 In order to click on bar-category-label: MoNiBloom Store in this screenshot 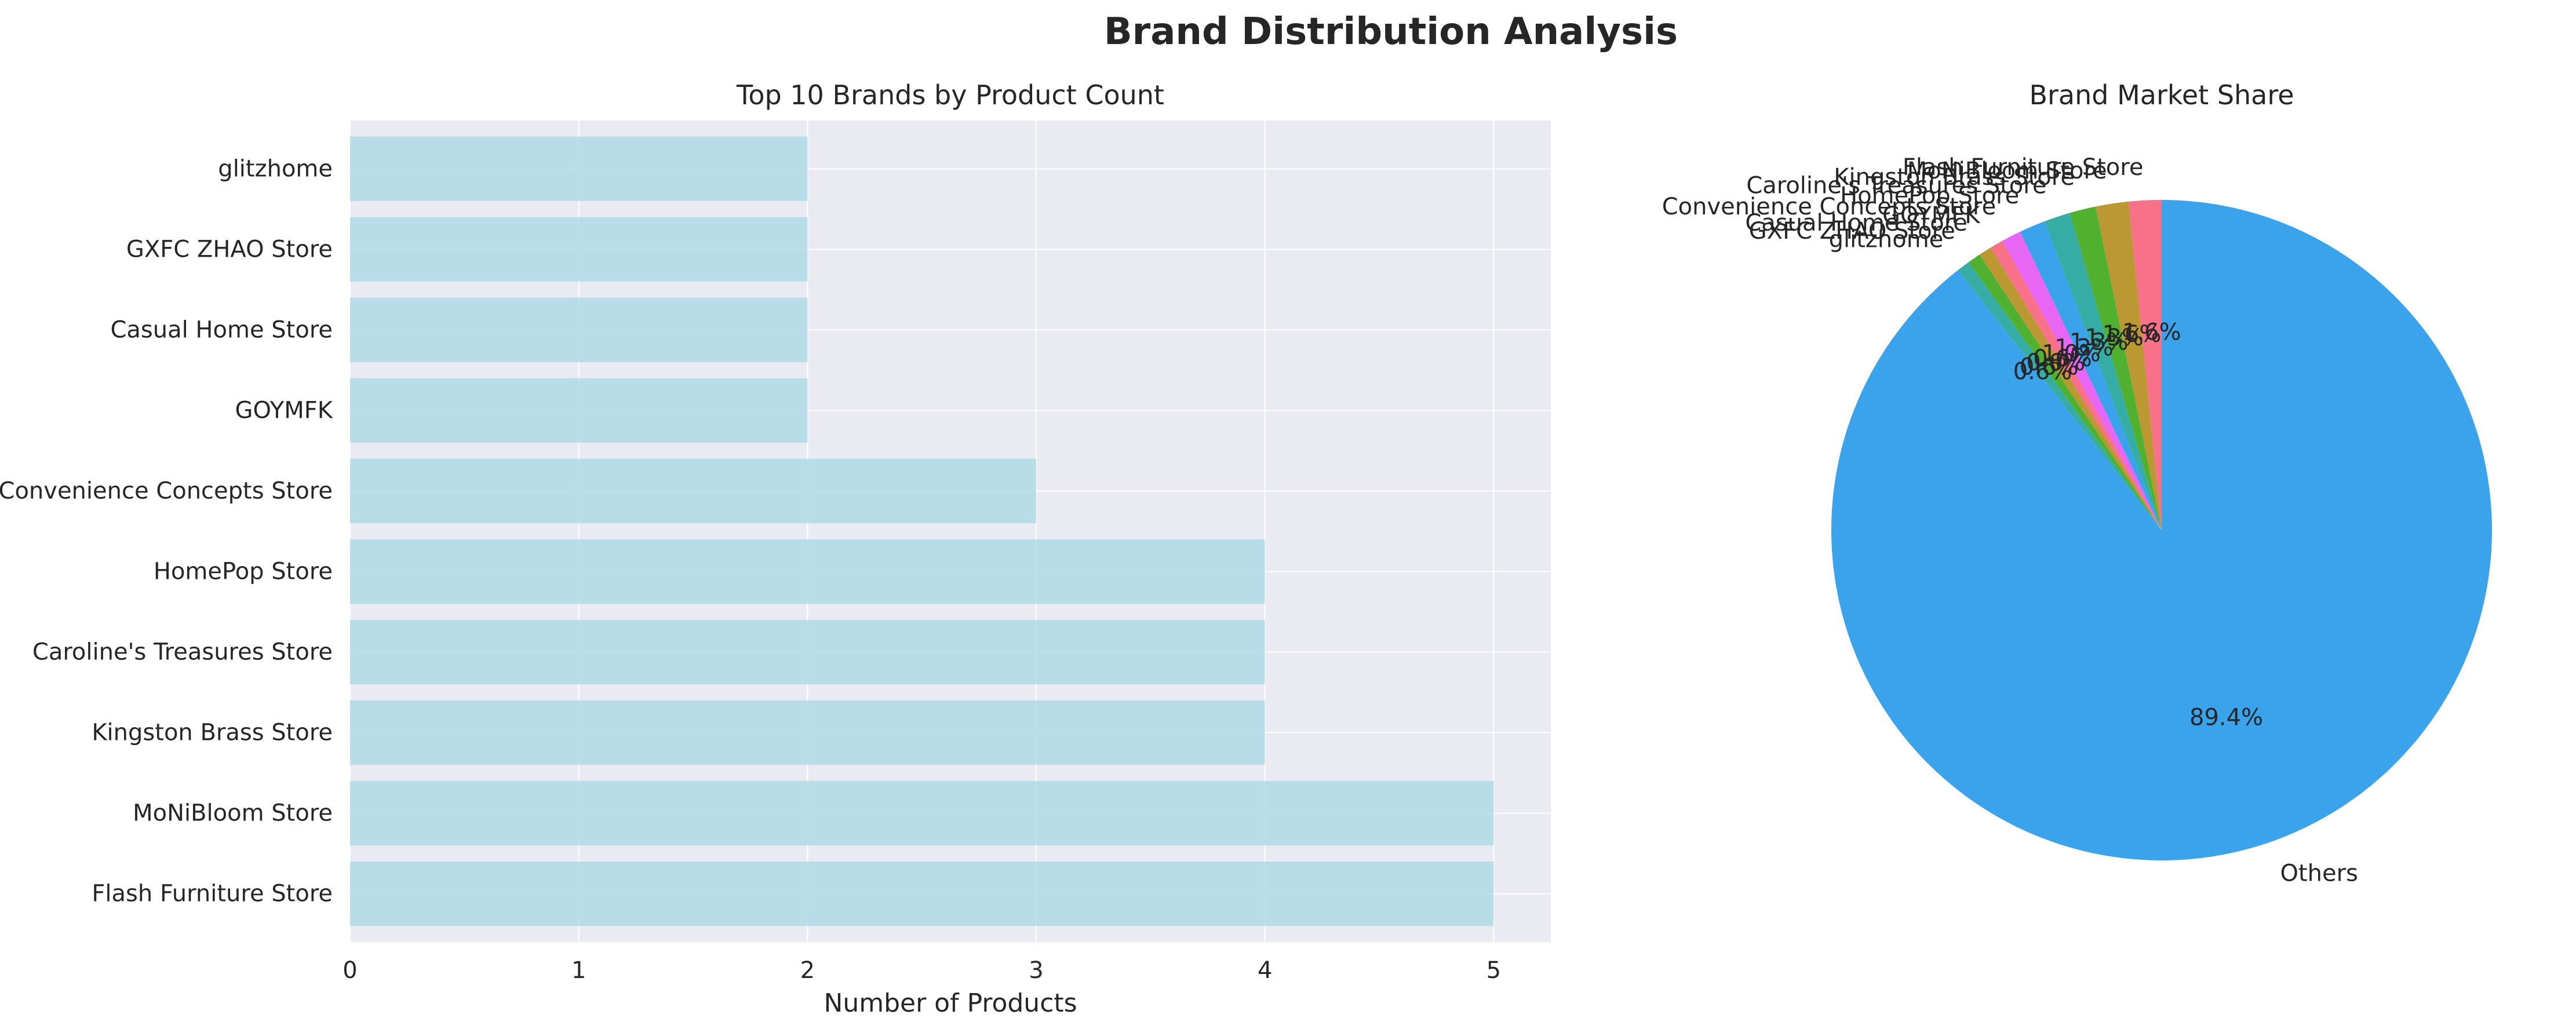, I will do `click(233, 813)`.